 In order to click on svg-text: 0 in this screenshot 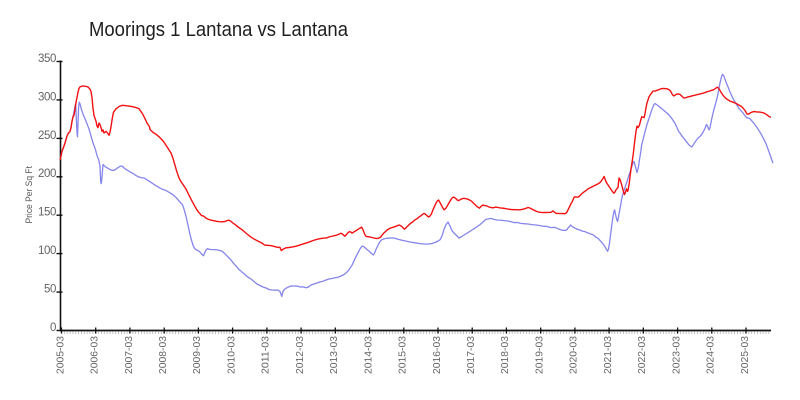, I will do `click(53, 328)`.